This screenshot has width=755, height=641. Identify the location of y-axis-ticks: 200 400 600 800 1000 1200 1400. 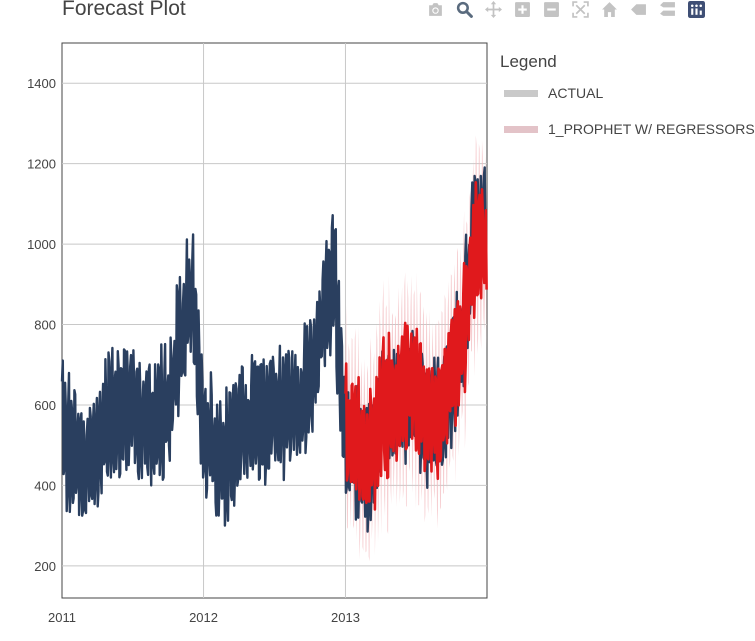
(41, 325).